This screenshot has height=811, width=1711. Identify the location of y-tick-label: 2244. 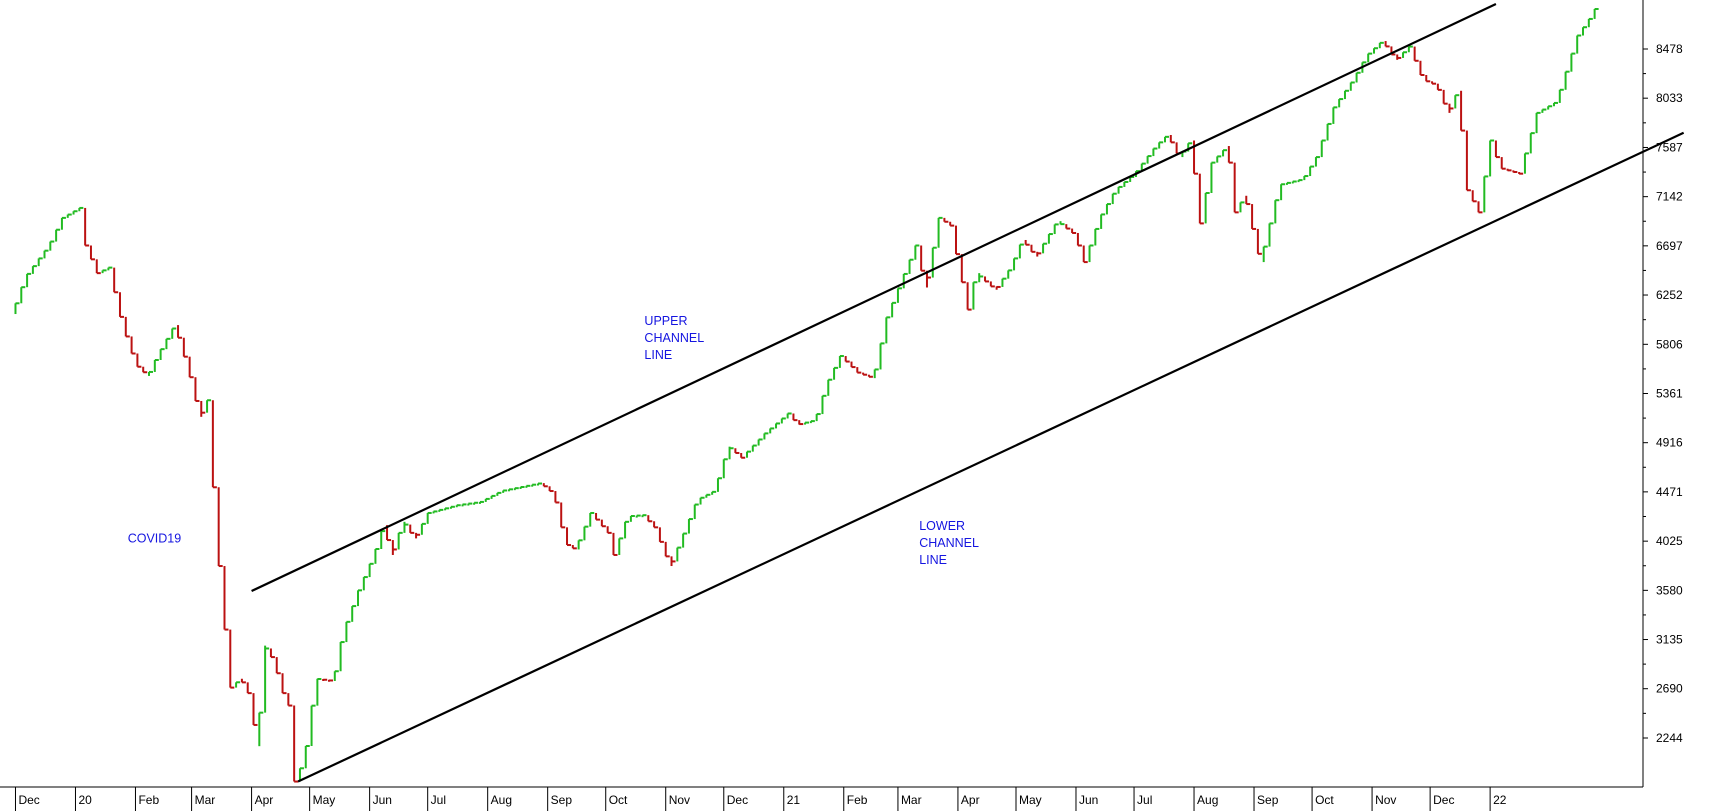
(1669, 738).